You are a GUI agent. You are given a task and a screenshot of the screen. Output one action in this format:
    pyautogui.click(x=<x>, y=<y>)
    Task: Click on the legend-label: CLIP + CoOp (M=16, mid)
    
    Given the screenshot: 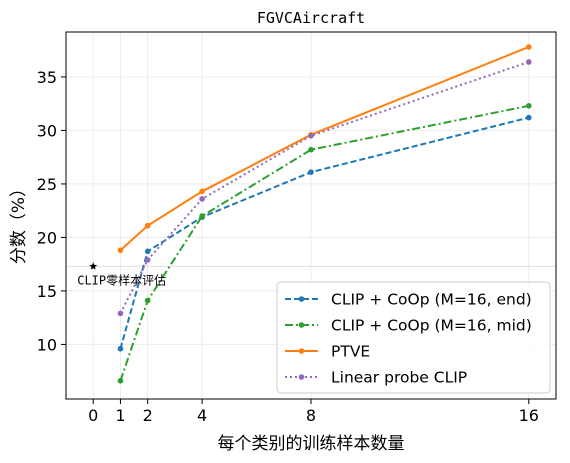 What is the action you would take?
    pyautogui.click(x=431, y=326)
    